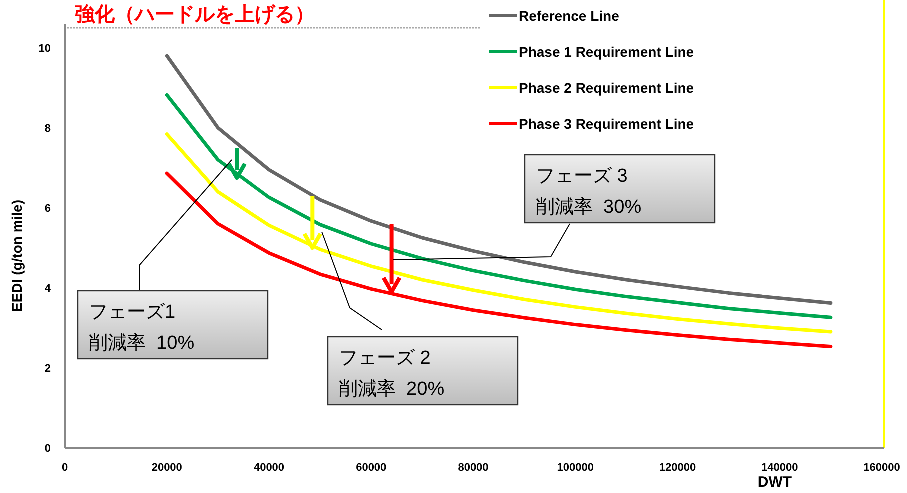 This screenshot has height=493, width=907. I want to click on y-tick-label: 6, so click(47, 209).